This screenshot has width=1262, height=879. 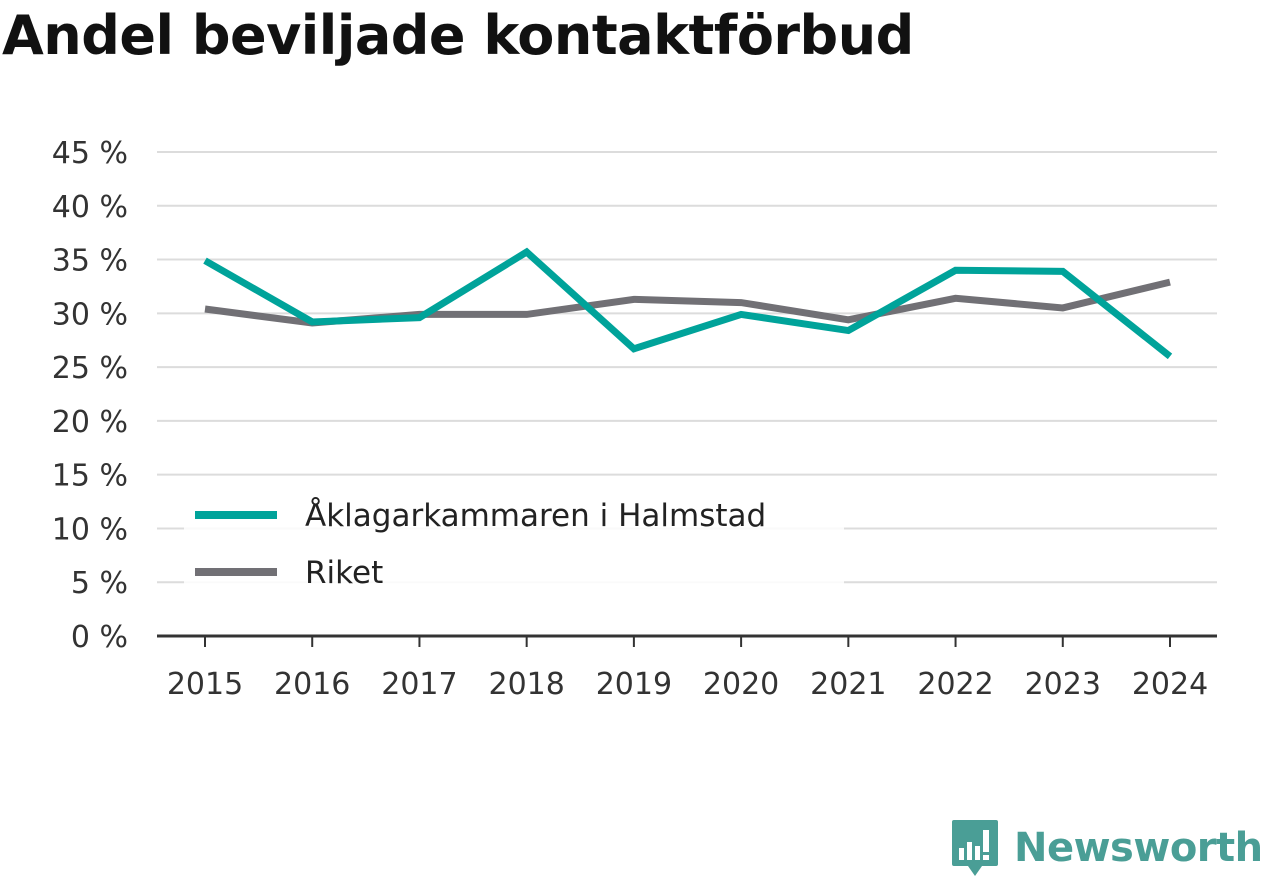 What do you see at coordinates (1170, 684) in the screenshot?
I see `x-tick-label: 2024` at bounding box center [1170, 684].